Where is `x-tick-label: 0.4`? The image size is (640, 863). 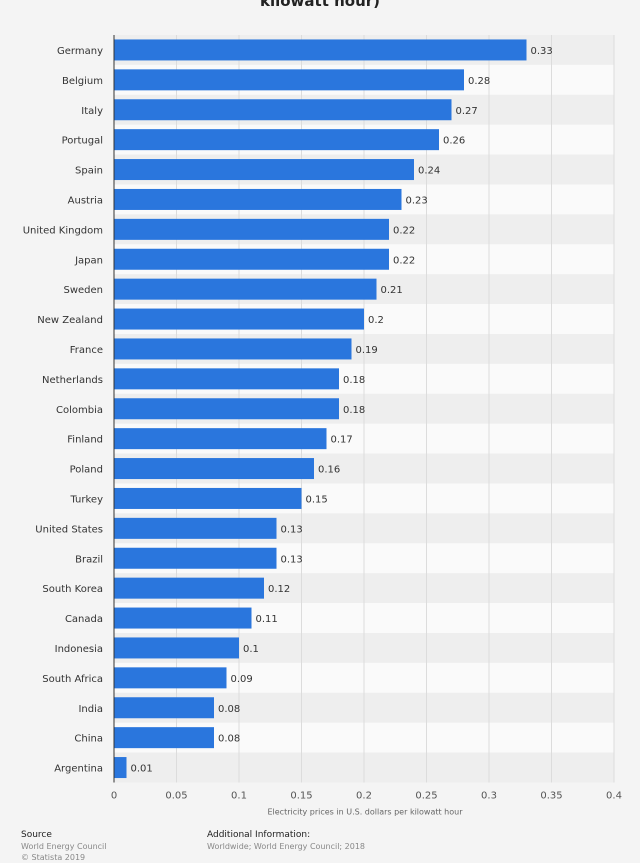 x-tick-label: 0.4 is located at coordinates (614, 796).